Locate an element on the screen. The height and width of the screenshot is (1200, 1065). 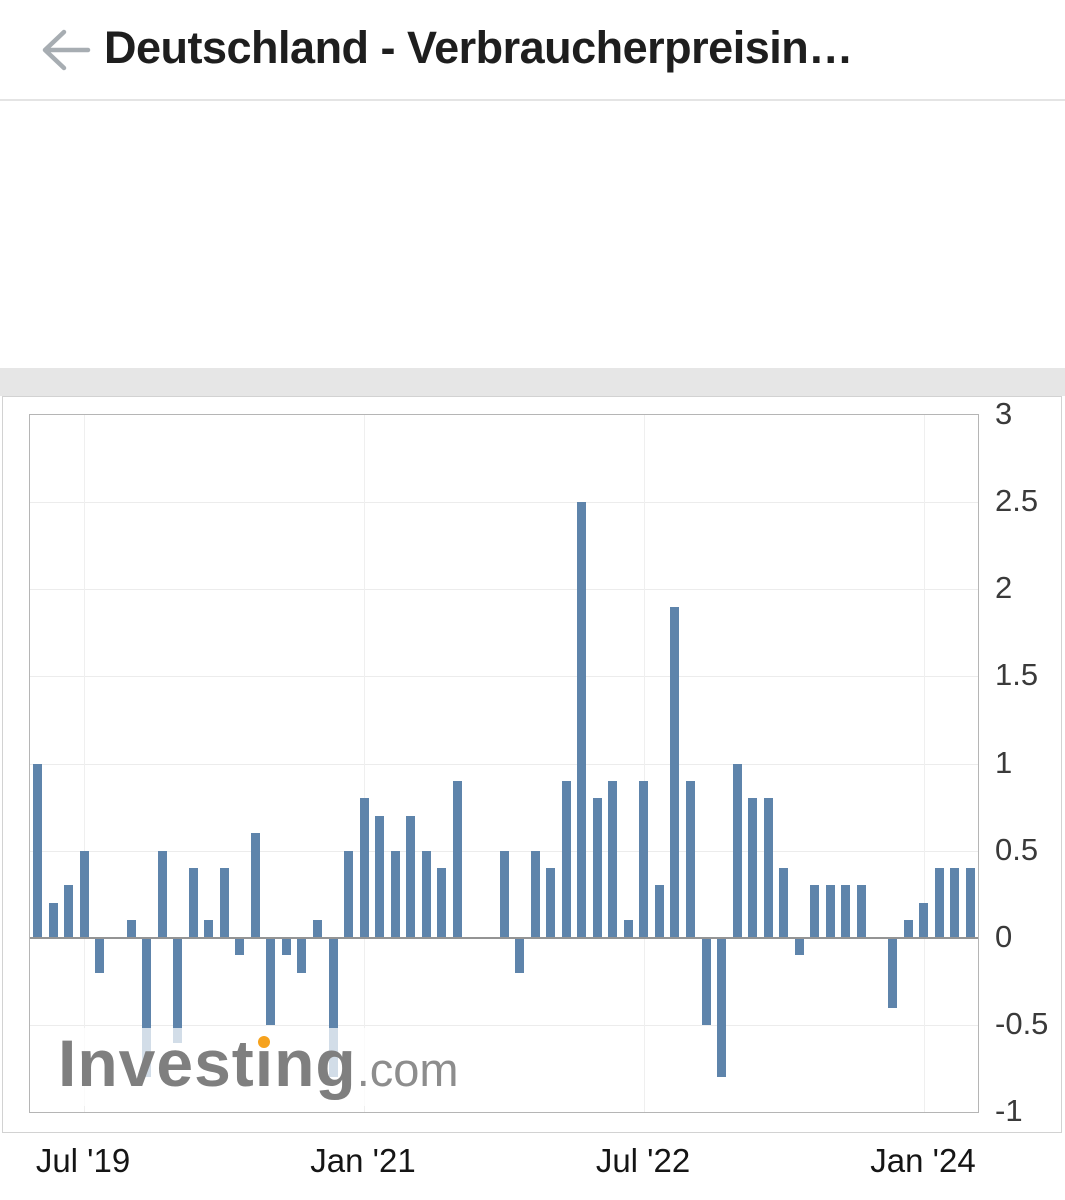
back-arrow-icon is located at coordinates (66, 50).